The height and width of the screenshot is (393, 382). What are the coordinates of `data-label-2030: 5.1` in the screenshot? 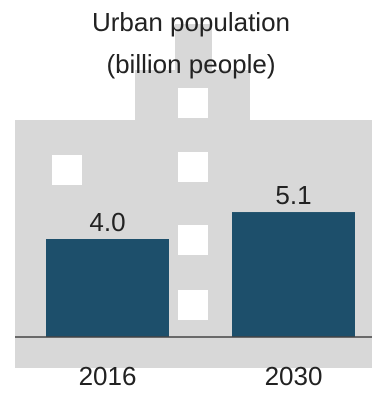 It's located at (293, 195).